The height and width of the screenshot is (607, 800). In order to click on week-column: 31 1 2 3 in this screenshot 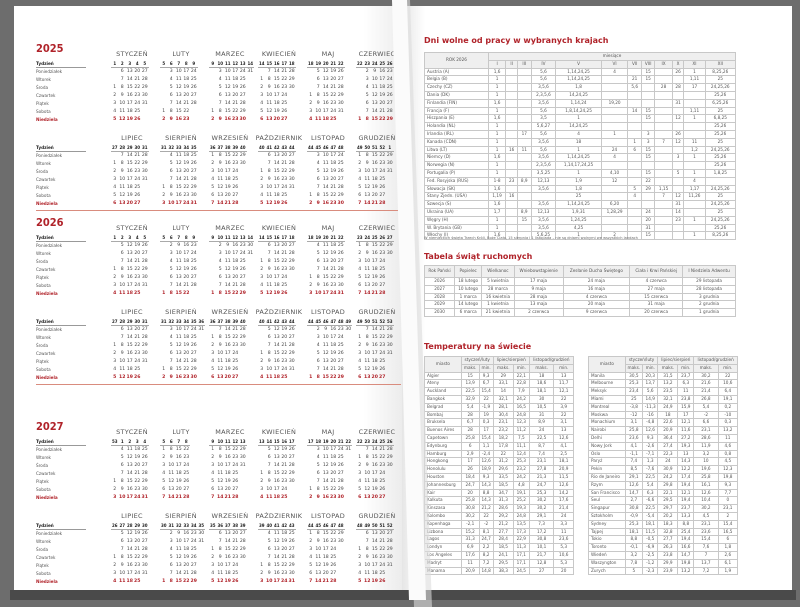, I will do `click(164, 176)`.